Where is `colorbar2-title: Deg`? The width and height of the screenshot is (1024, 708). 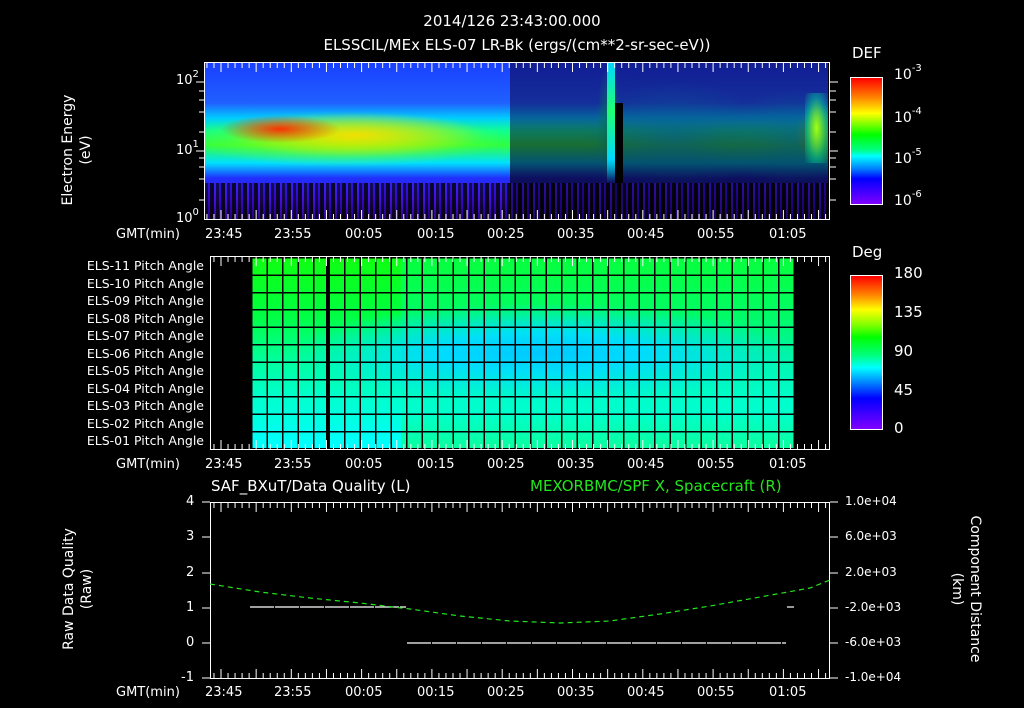 colorbar2-title: Deg is located at coordinates (867, 252).